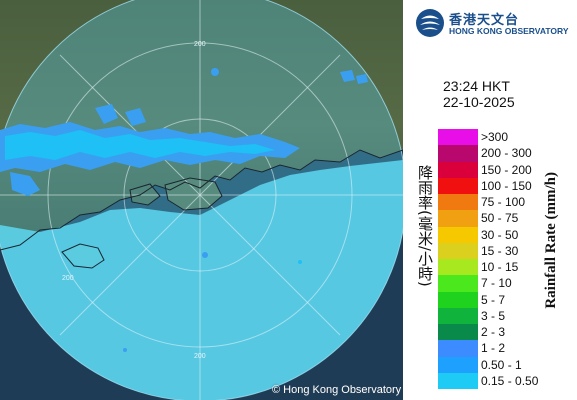  I want to click on legend-row: 200 - 300, so click(507, 153).